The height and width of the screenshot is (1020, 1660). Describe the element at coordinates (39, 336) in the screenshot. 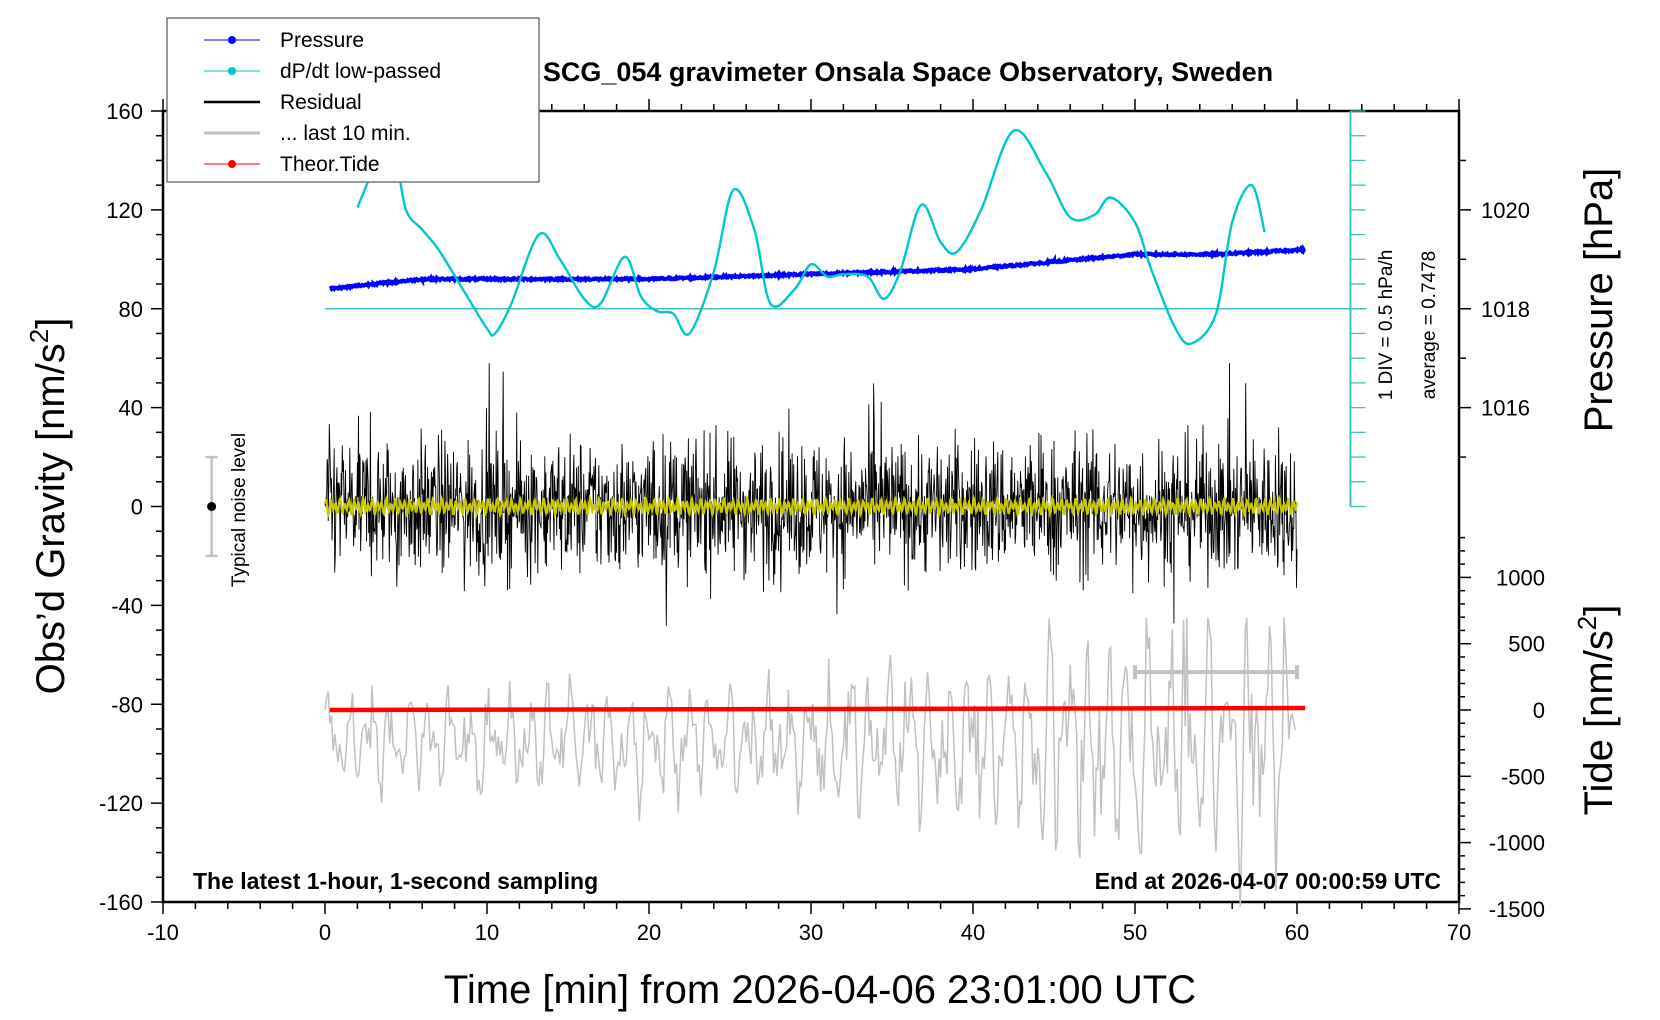

I see `y-axis-left-title-sup: 2` at that location.